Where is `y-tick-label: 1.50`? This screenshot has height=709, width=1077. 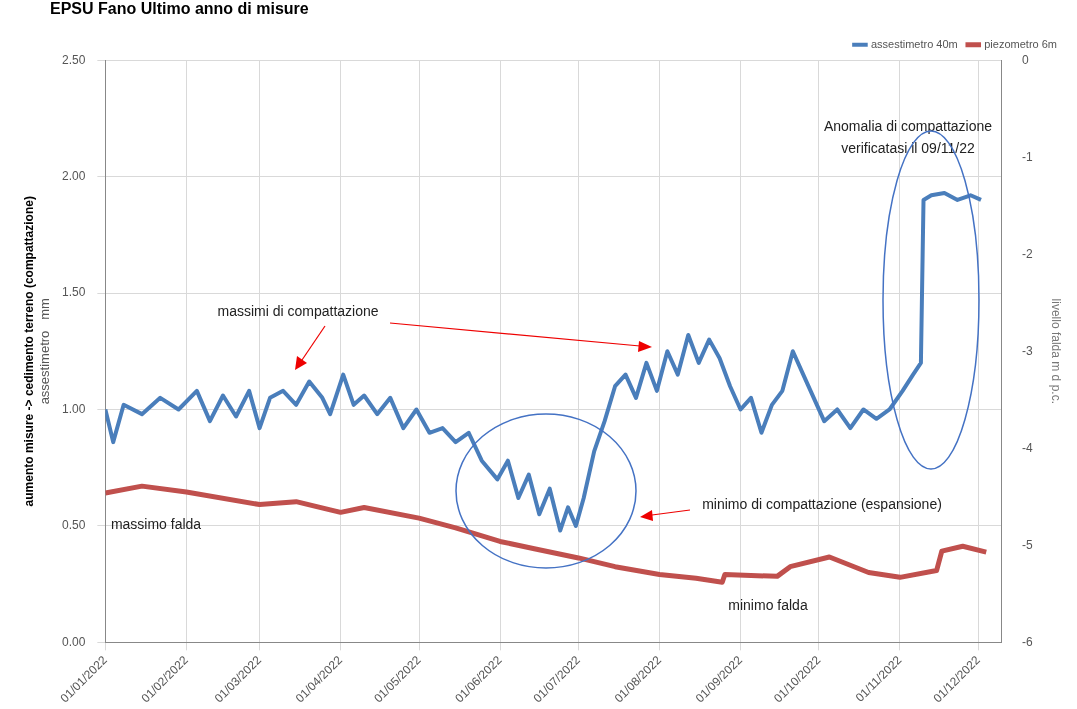
y-tick-label: 1.50 is located at coordinates (74, 292).